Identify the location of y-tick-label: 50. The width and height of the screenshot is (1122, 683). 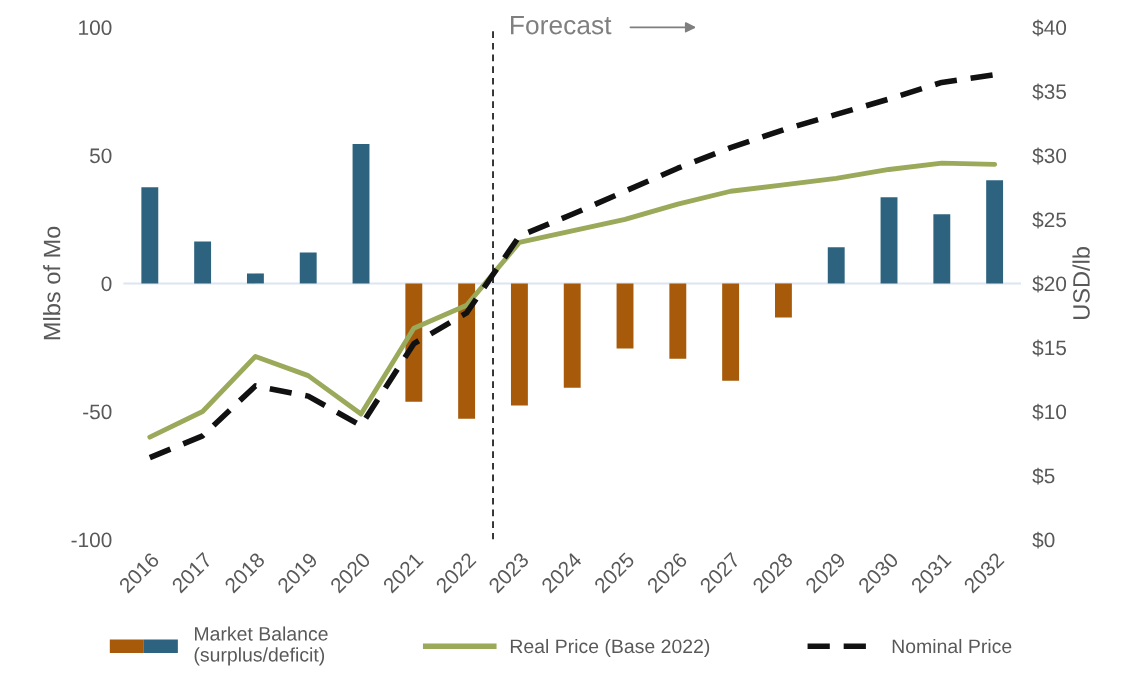
(100, 156).